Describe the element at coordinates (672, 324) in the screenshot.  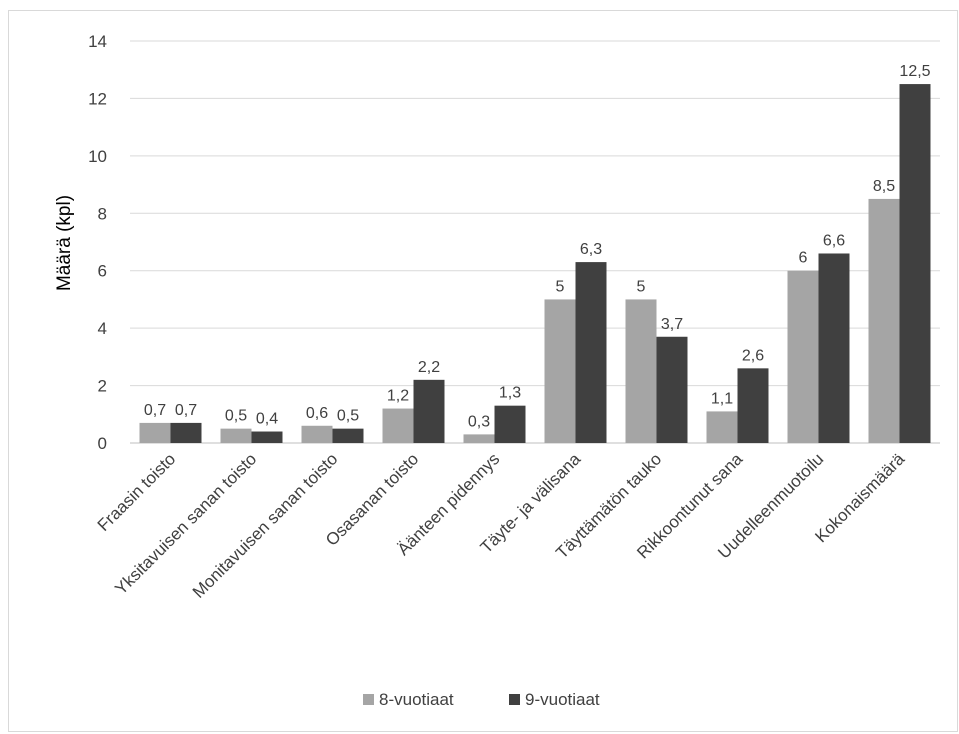
I see `data-label: 3,7` at that location.